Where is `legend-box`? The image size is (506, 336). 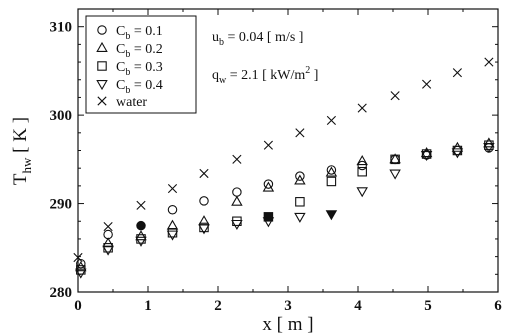 legend-box is located at coordinates (141, 64).